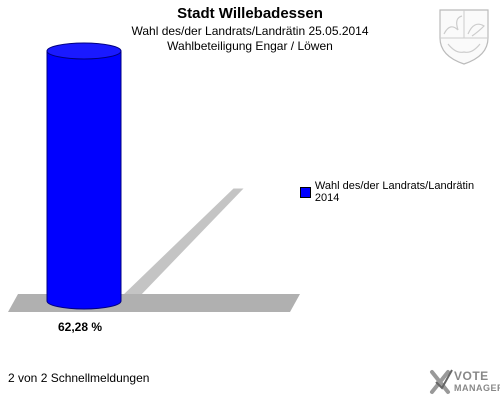 Image resolution: width=500 pixels, height=400 pixels. I want to click on bar-top-cap, so click(84, 51).